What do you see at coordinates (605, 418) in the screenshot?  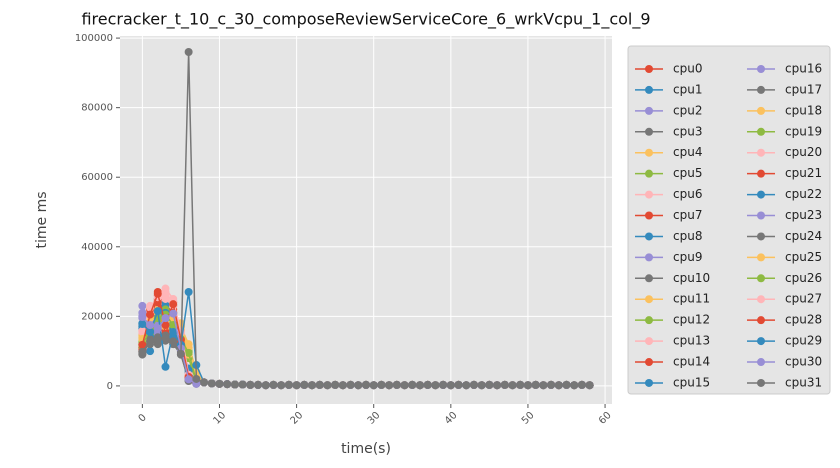 I see `x-tick-label: 60` at bounding box center [605, 418].